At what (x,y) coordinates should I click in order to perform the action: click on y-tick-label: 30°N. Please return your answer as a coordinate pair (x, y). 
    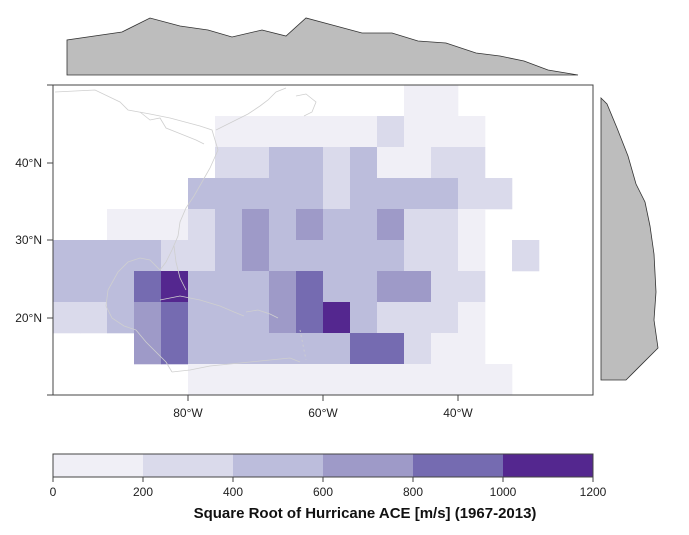
    Looking at the image, I should click on (28, 240).